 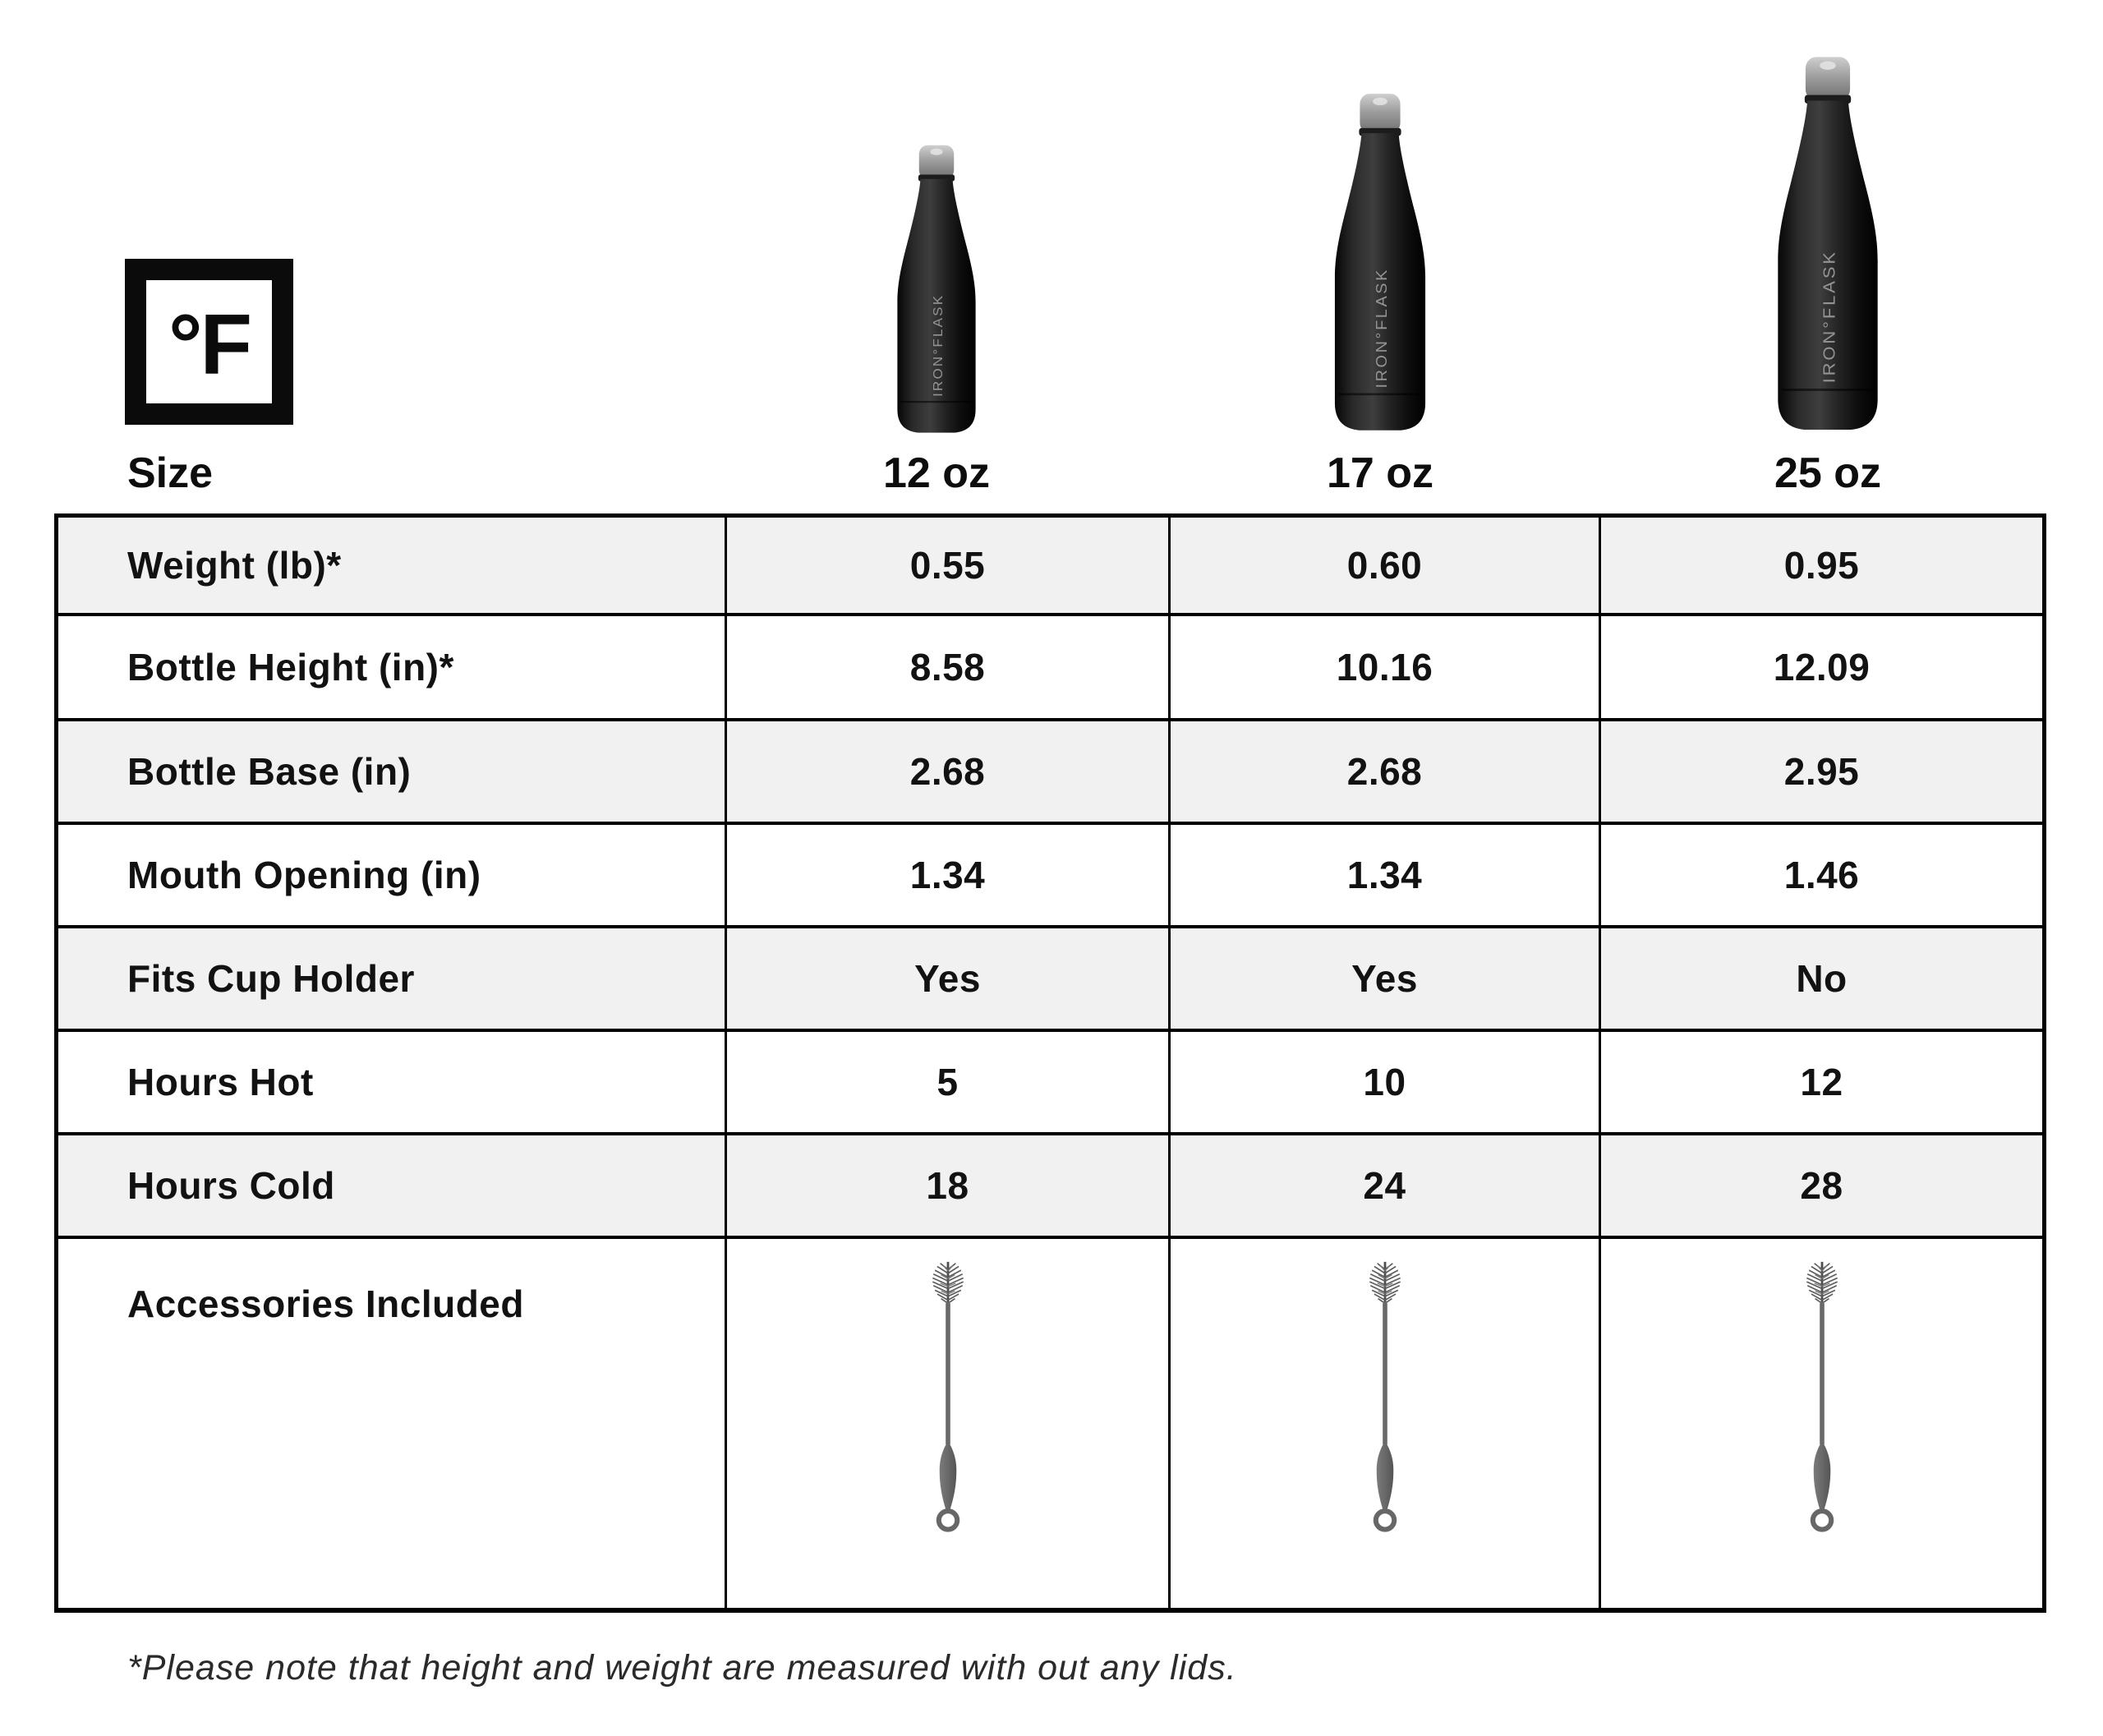 What do you see at coordinates (1828, 243) in the screenshot?
I see `bottle-image-25oz` at bounding box center [1828, 243].